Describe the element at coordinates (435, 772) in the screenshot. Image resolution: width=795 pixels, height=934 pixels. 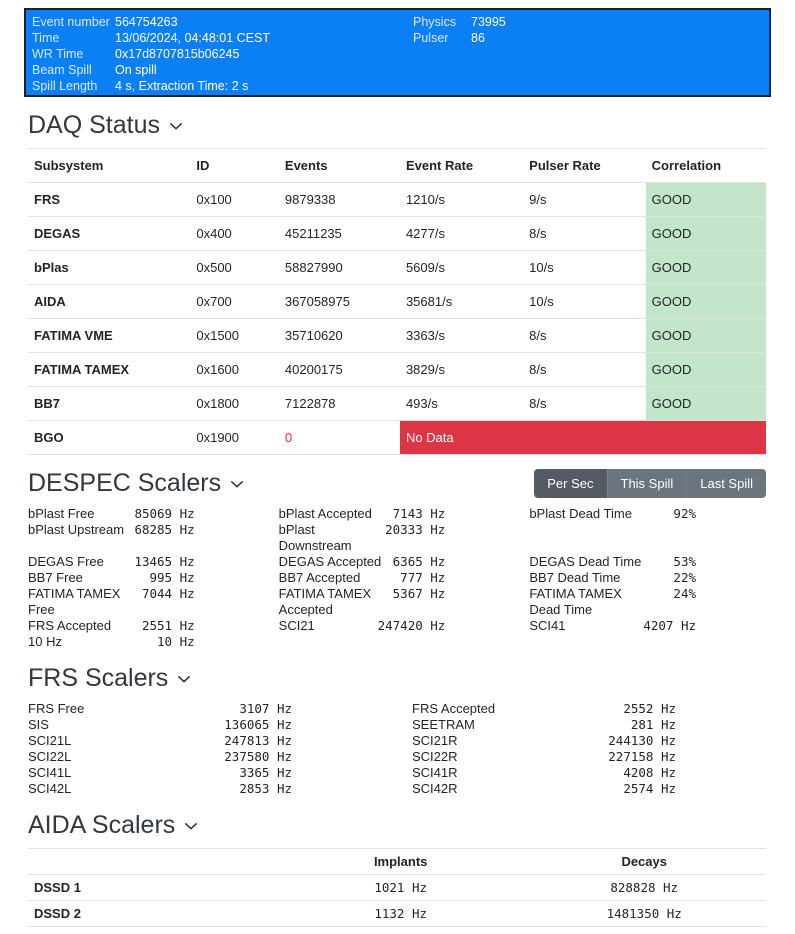
I see `scaler-label: SCI41R` at that location.